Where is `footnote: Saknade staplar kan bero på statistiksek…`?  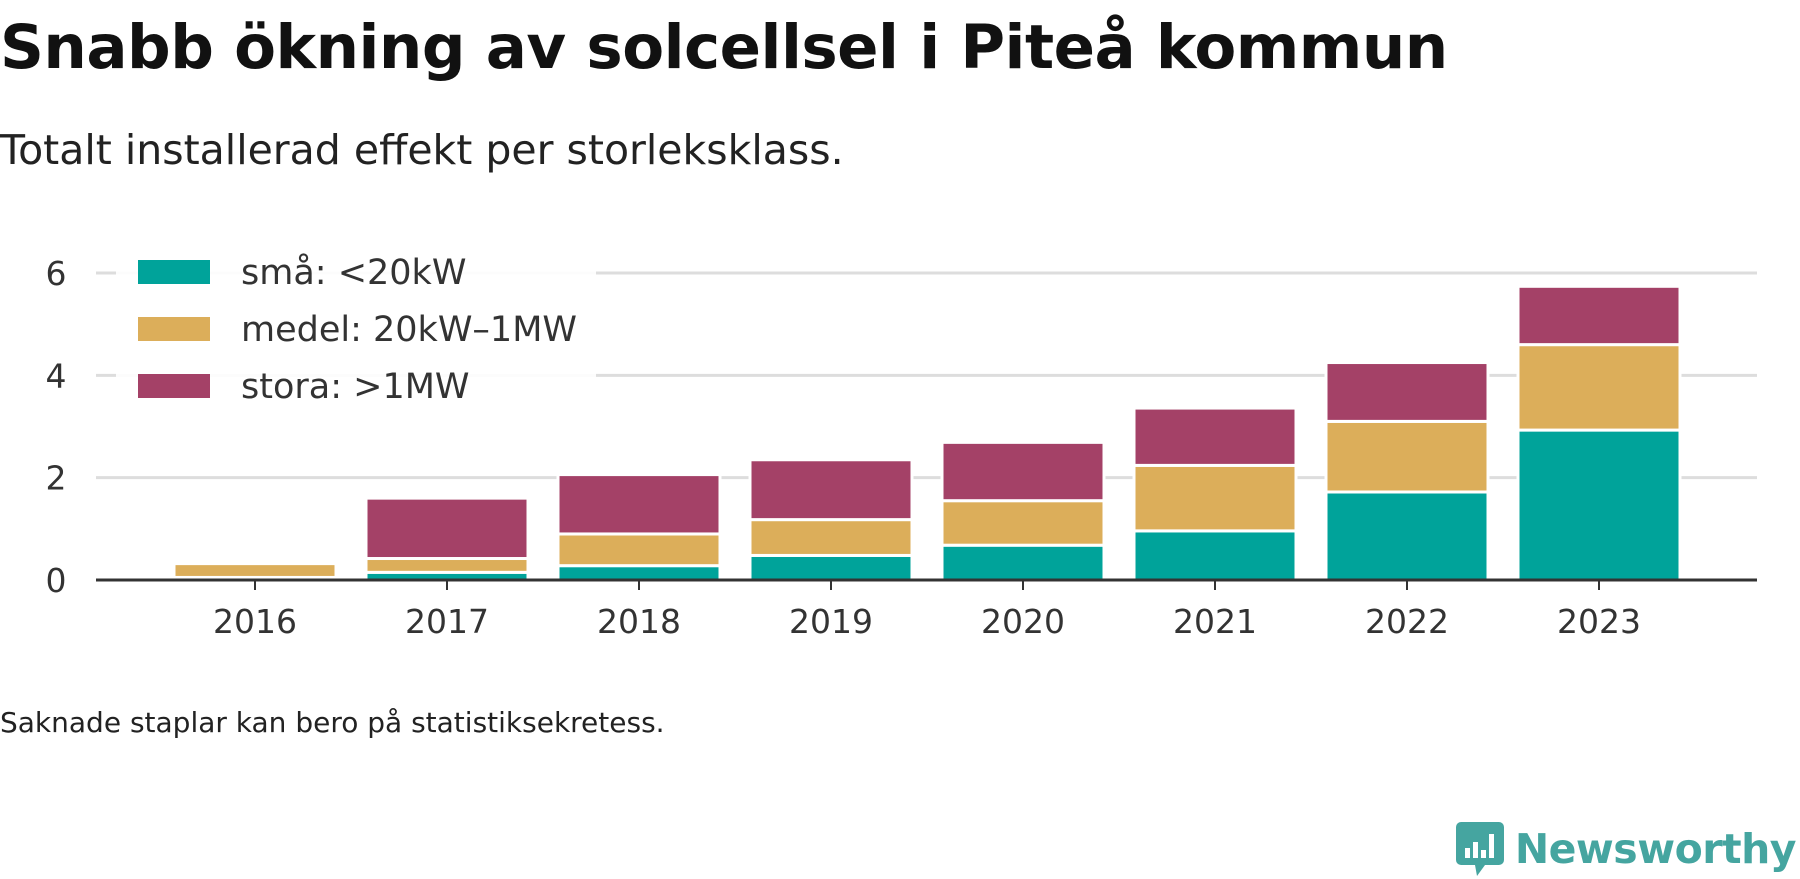
footnote: Saknade staplar kan bero på statistiksek… is located at coordinates (332, 722).